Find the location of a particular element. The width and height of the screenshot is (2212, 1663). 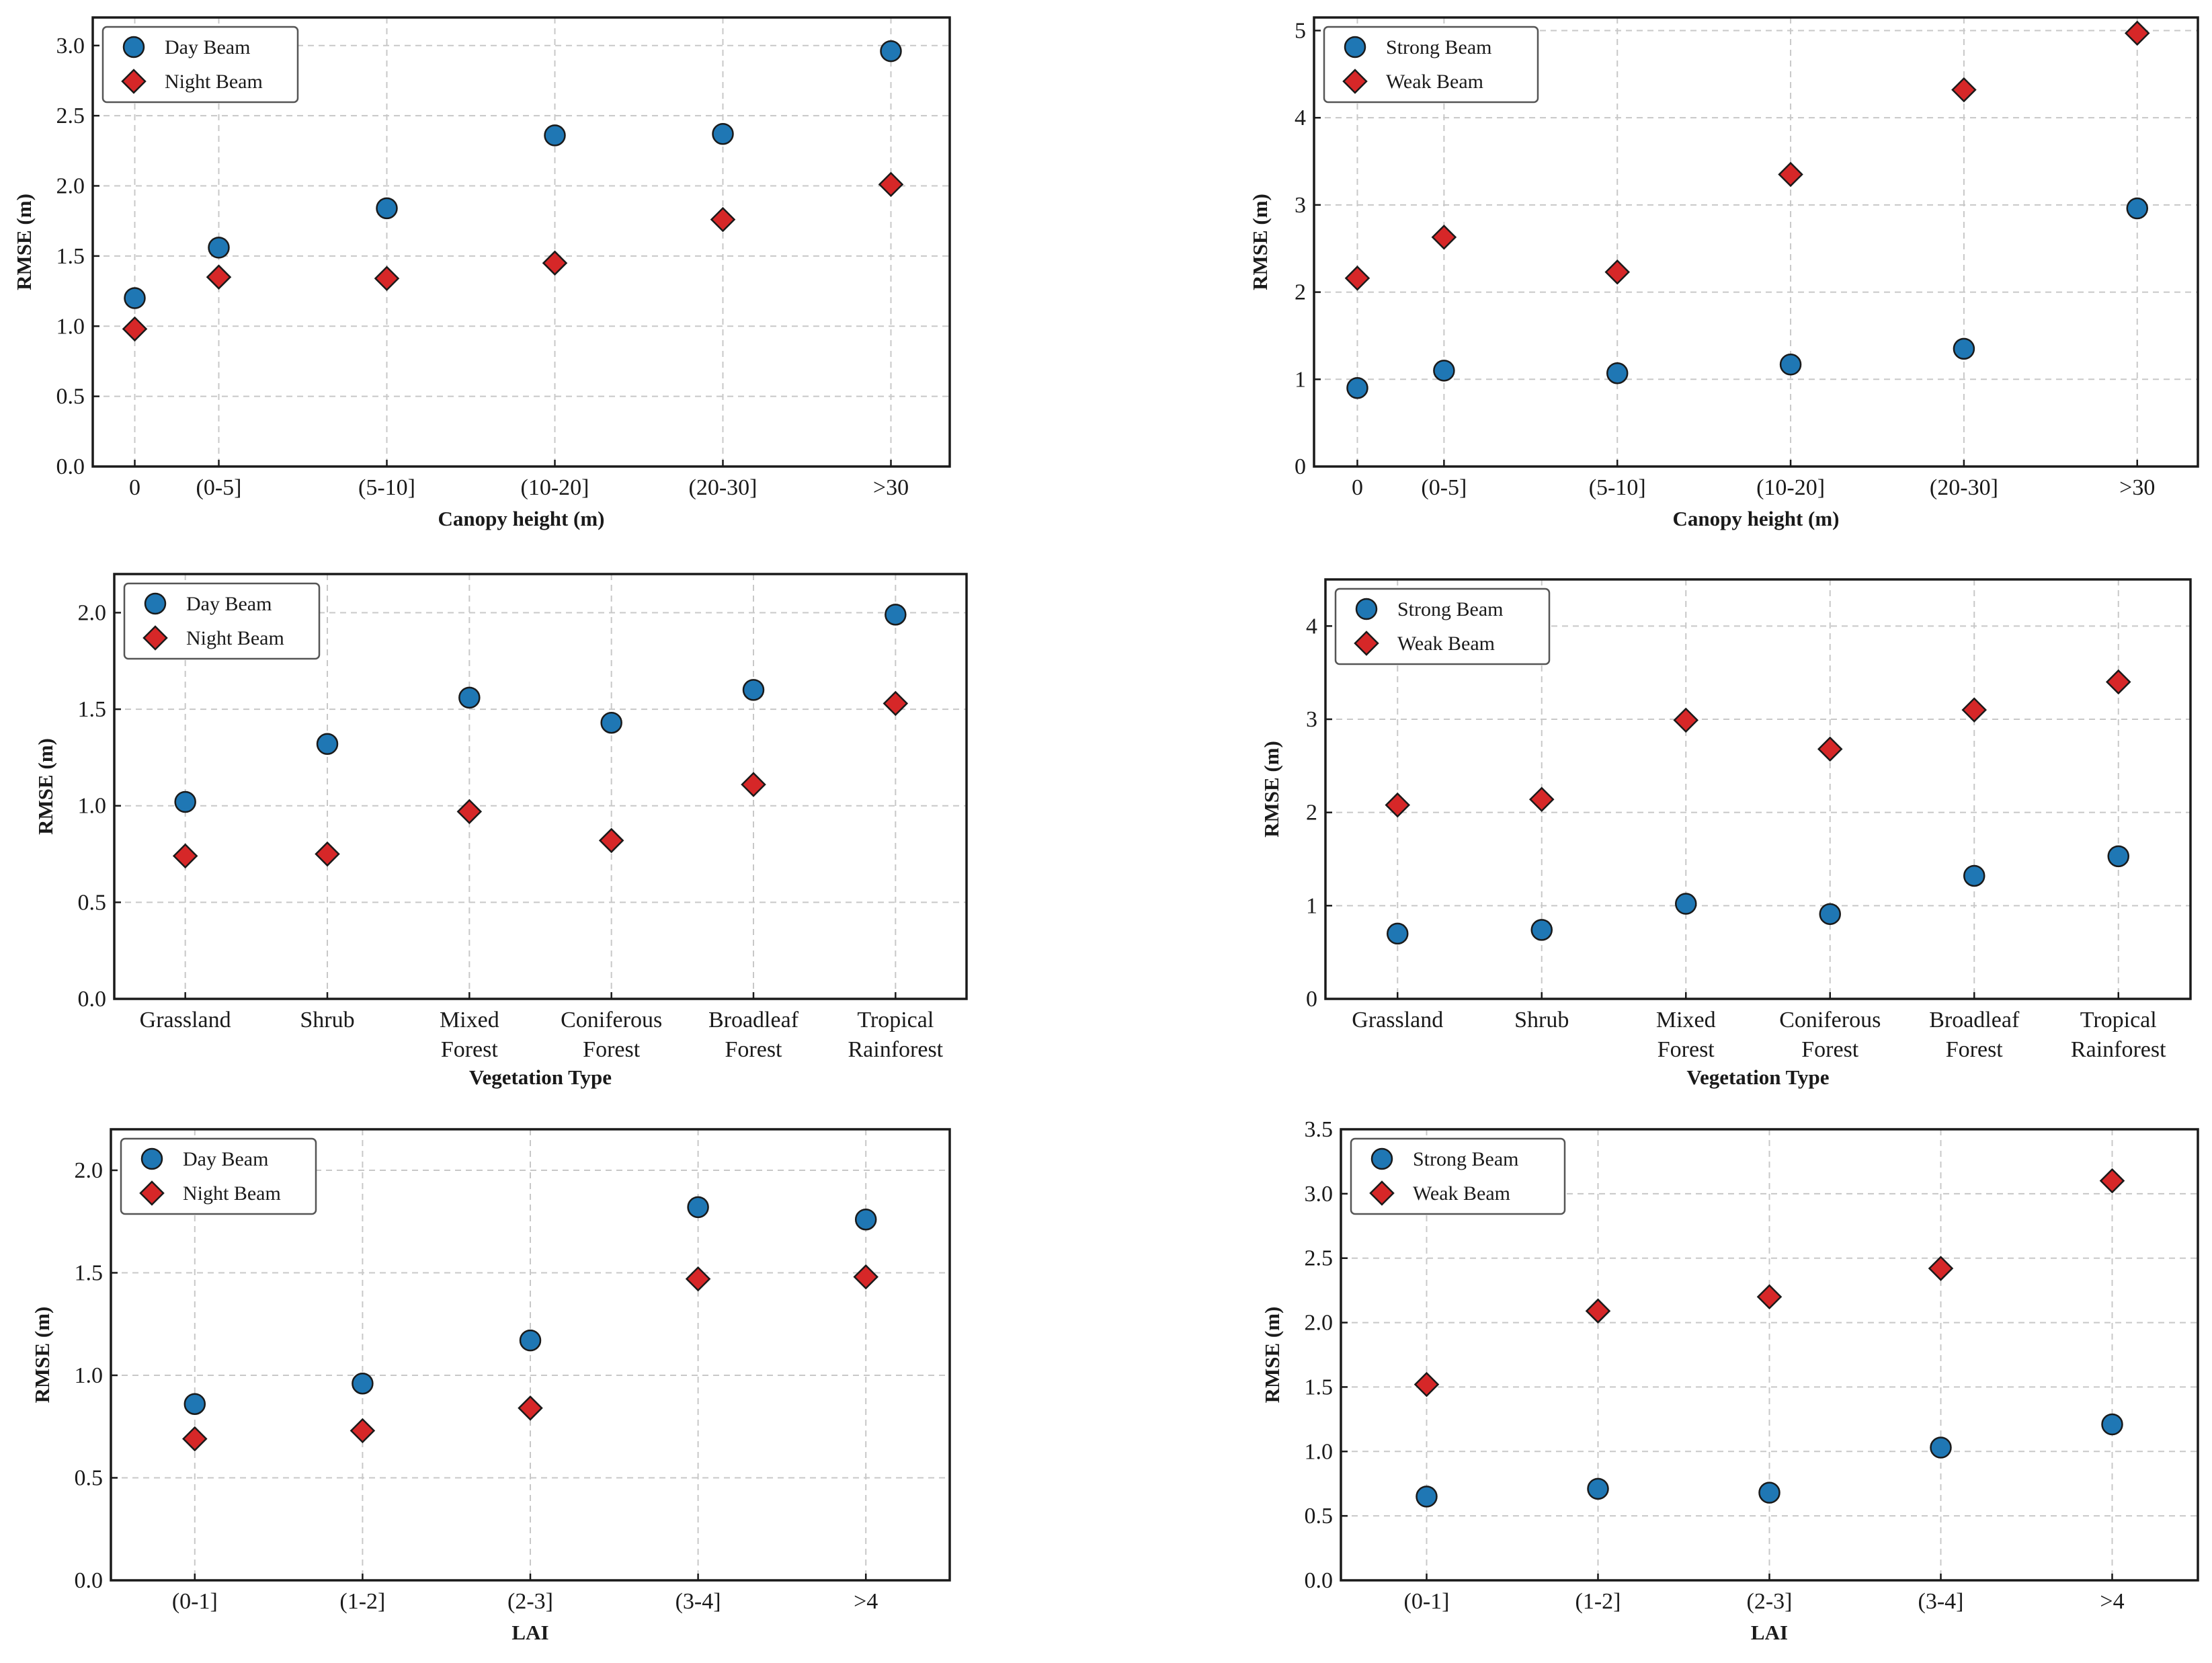

legend-label: Day Beam is located at coordinates (225, 1159).